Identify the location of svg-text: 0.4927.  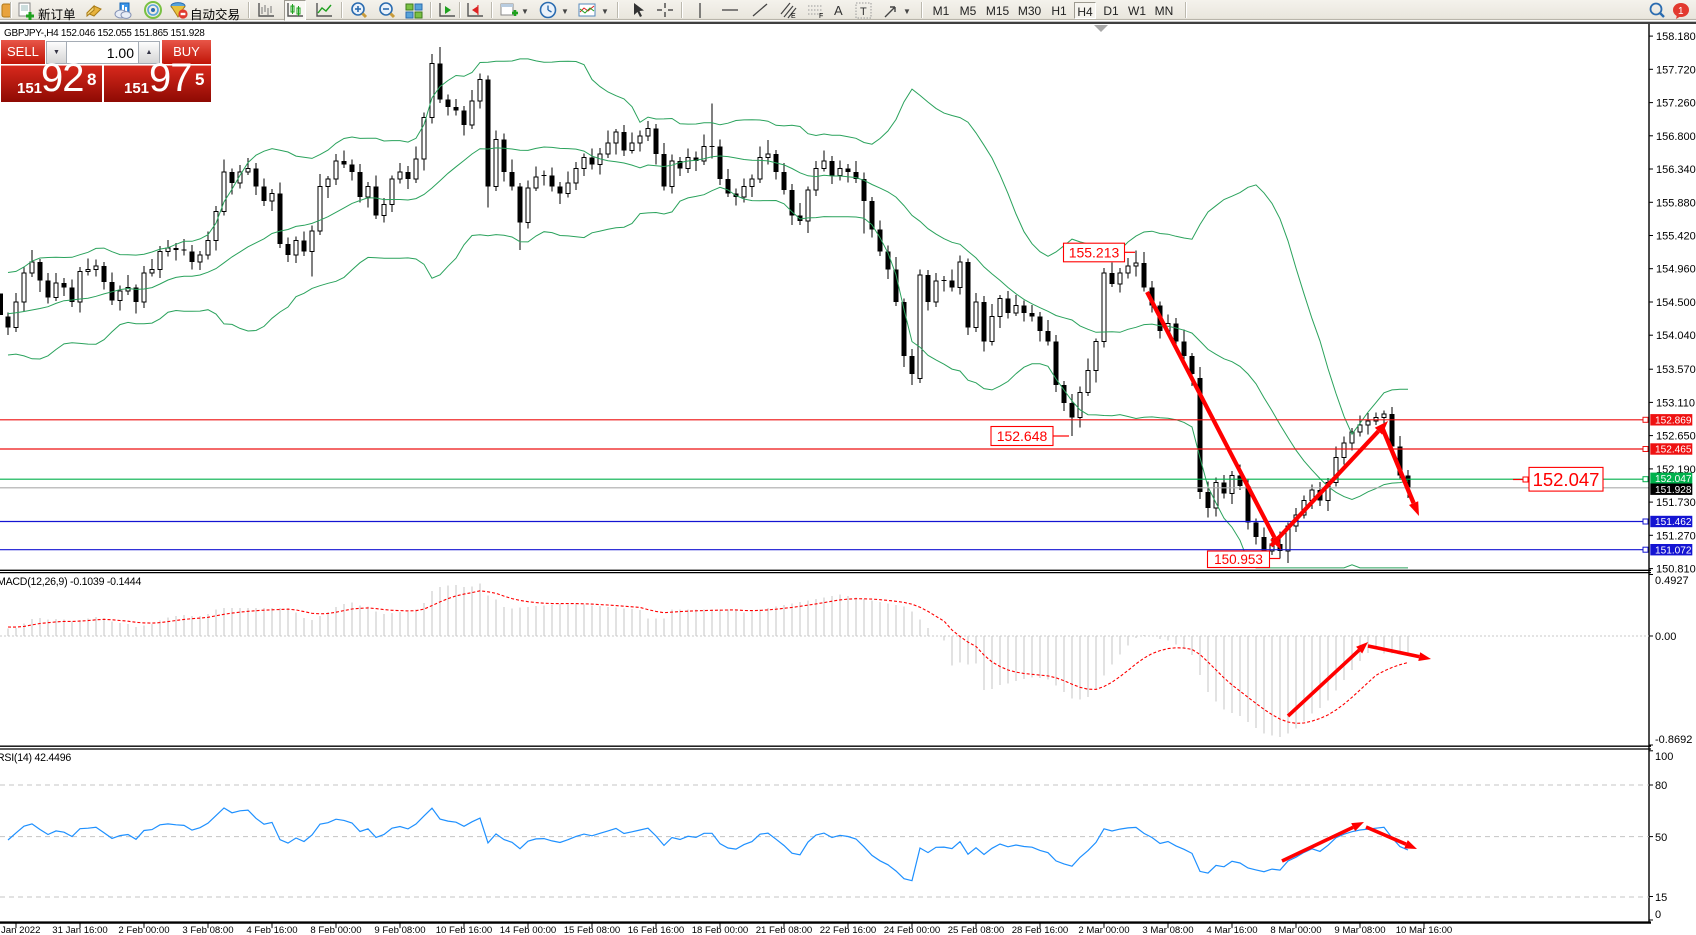
(1672, 581).